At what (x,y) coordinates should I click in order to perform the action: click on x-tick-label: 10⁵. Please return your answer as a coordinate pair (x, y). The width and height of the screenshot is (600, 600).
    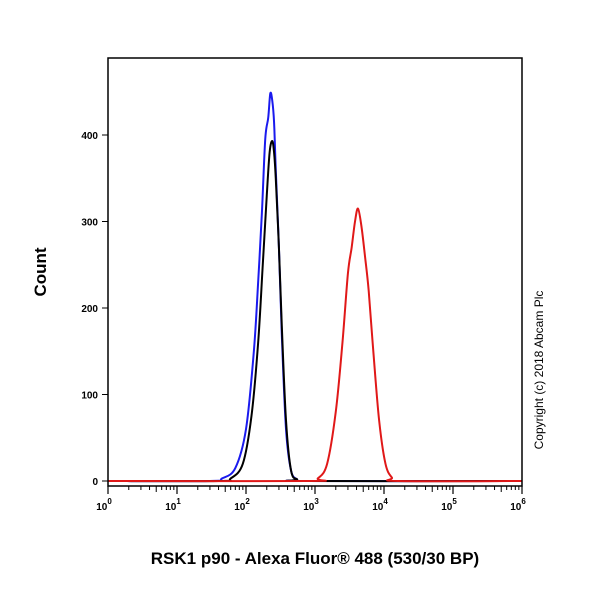
    Looking at the image, I should click on (449, 505).